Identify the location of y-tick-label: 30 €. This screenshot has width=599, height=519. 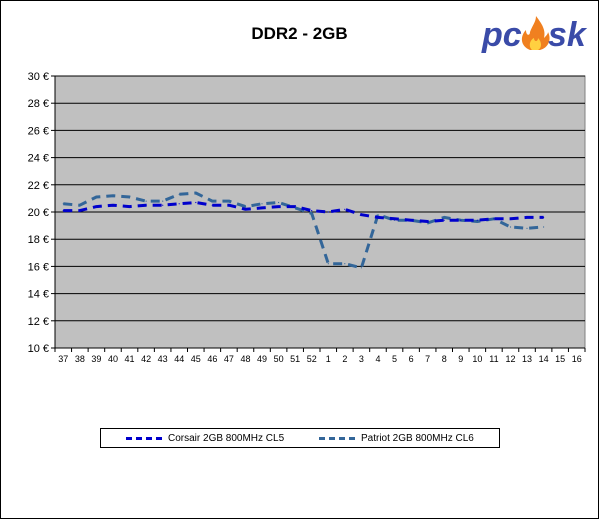
(38, 77).